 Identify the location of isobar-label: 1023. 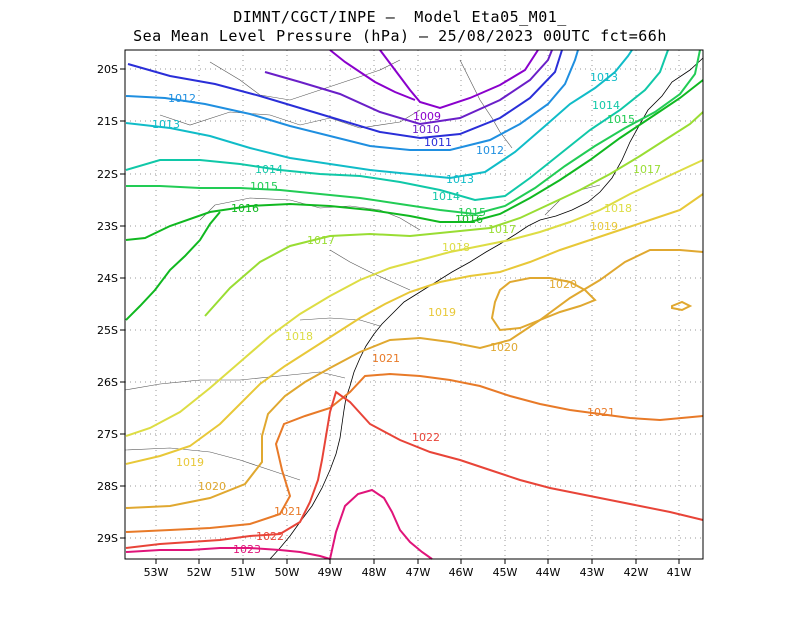
(247, 549).